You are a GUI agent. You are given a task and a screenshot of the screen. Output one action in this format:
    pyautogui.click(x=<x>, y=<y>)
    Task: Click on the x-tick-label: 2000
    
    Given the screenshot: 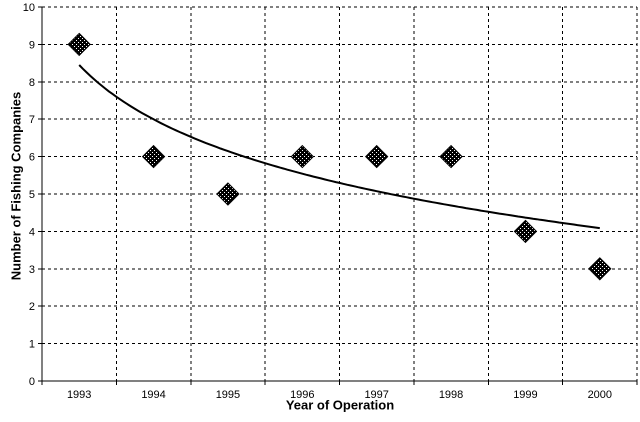 What is the action you would take?
    pyautogui.click(x=600, y=395)
    